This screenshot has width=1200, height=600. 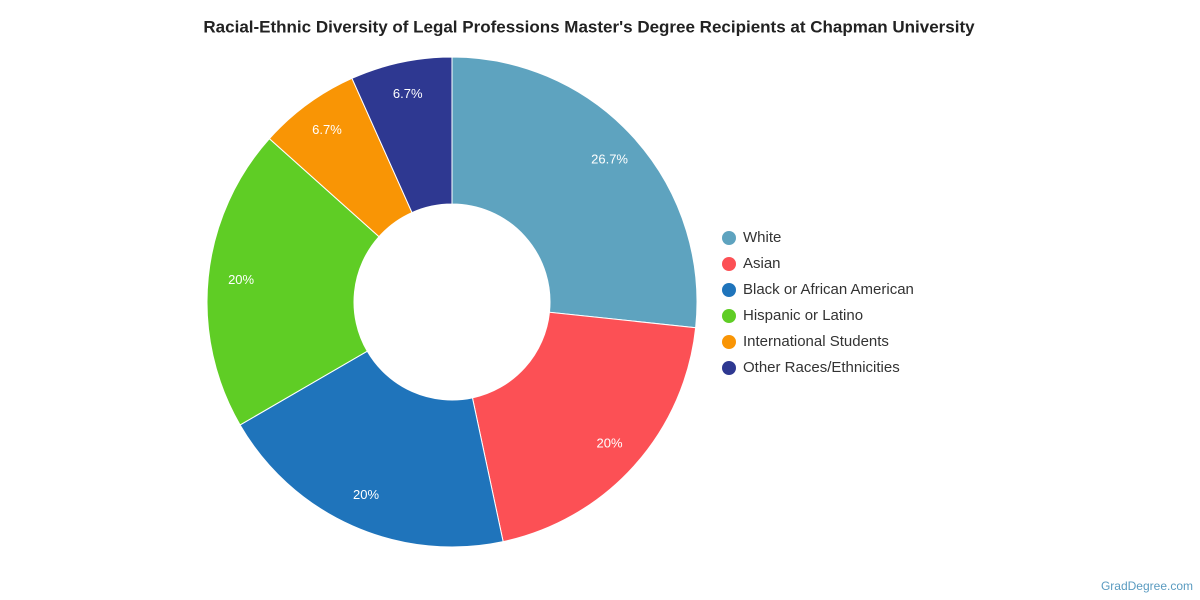 What do you see at coordinates (803, 315) in the screenshot?
I see `legend-label: Hispanic or Latino` at bounding box center [803, 315].